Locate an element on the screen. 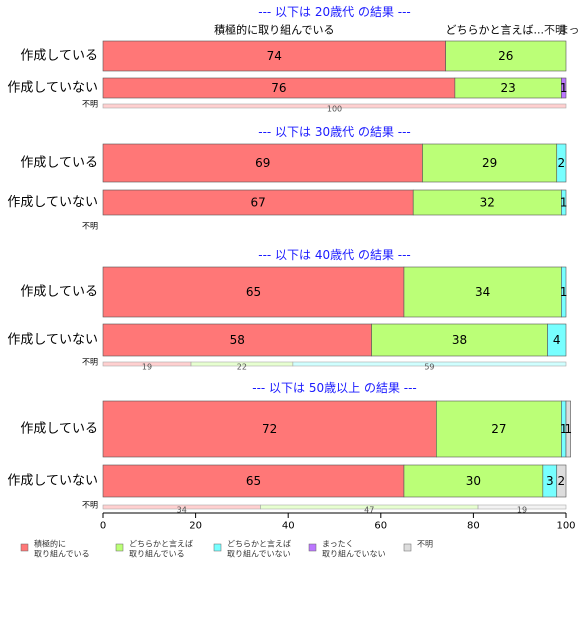 This screenshot has height=636, width=580. data-label: 47 is located at coordinates (369, 510).